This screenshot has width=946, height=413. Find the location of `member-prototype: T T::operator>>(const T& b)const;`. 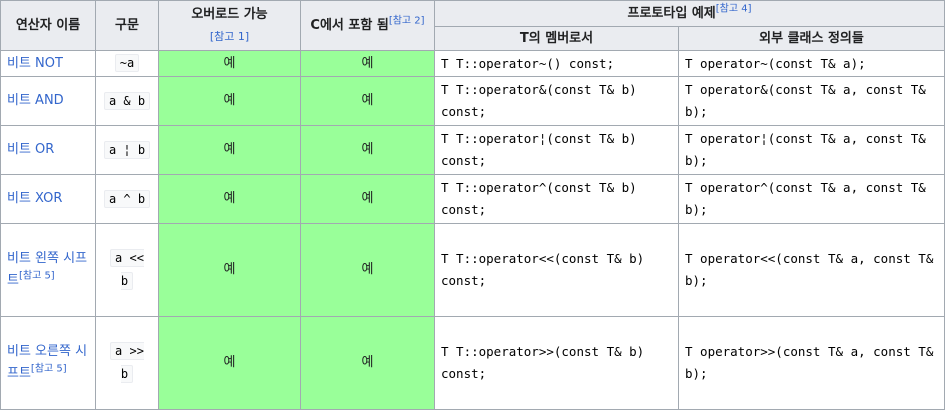

member-prototype: T T::operator>>(const T& b)const; is located at coordinates (556, 363).